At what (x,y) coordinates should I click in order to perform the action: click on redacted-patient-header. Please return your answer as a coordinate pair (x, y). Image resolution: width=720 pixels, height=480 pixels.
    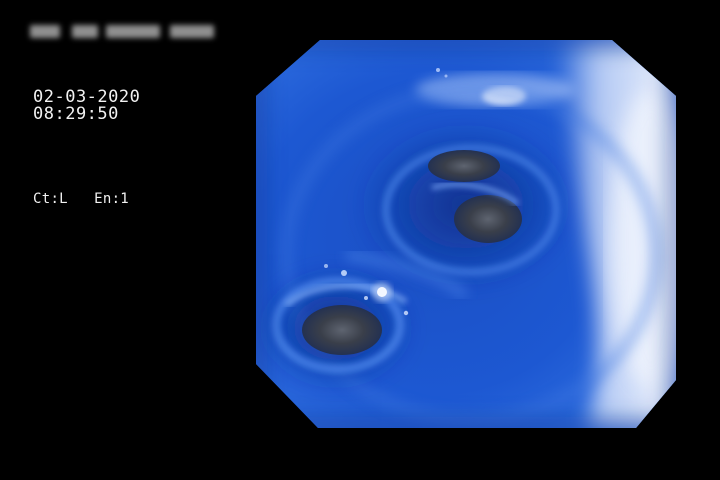
    Looking at the image, I should click on (122, 32).